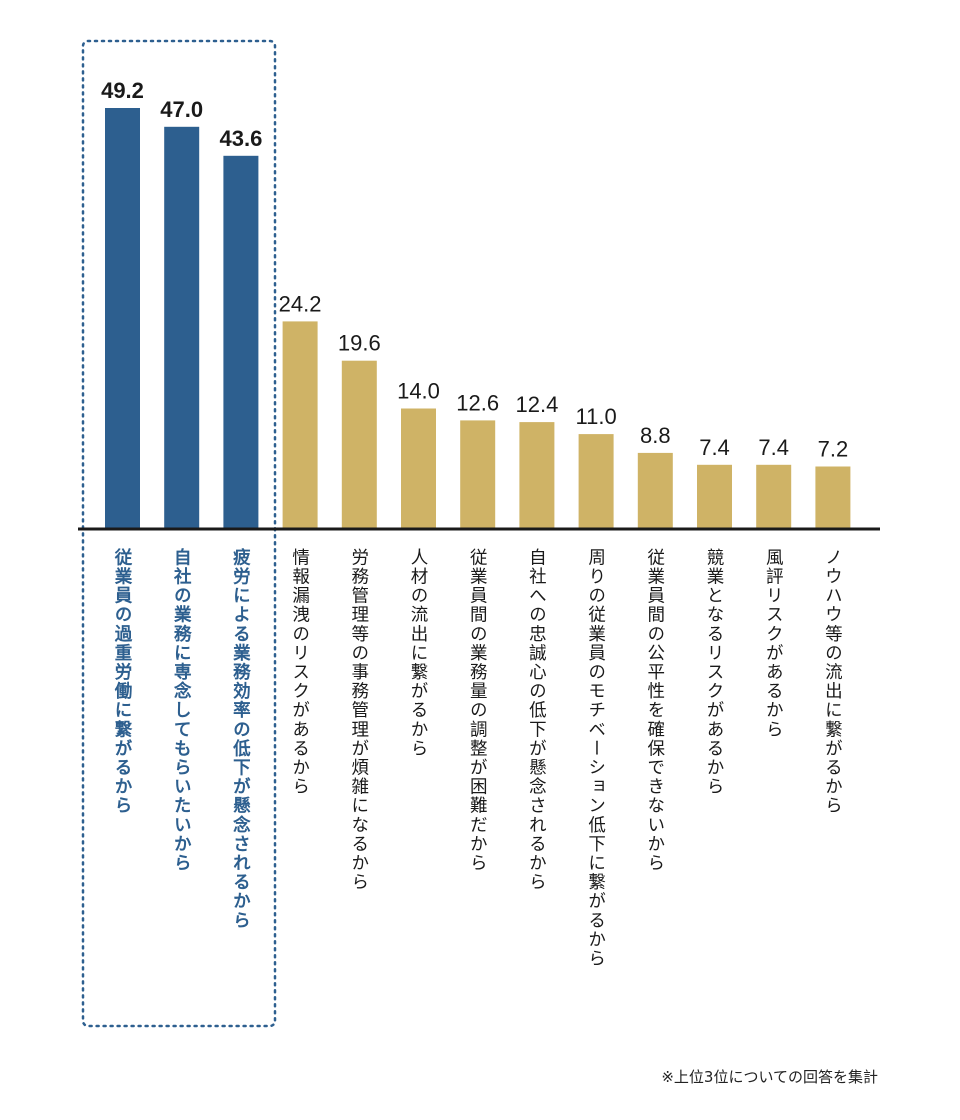  What do you see at coordinates (536, 720) in the screenshot?
I see `category-label-8: 自社への忠誠心の低下が懸念されるから` at bounding box center [536, 720].